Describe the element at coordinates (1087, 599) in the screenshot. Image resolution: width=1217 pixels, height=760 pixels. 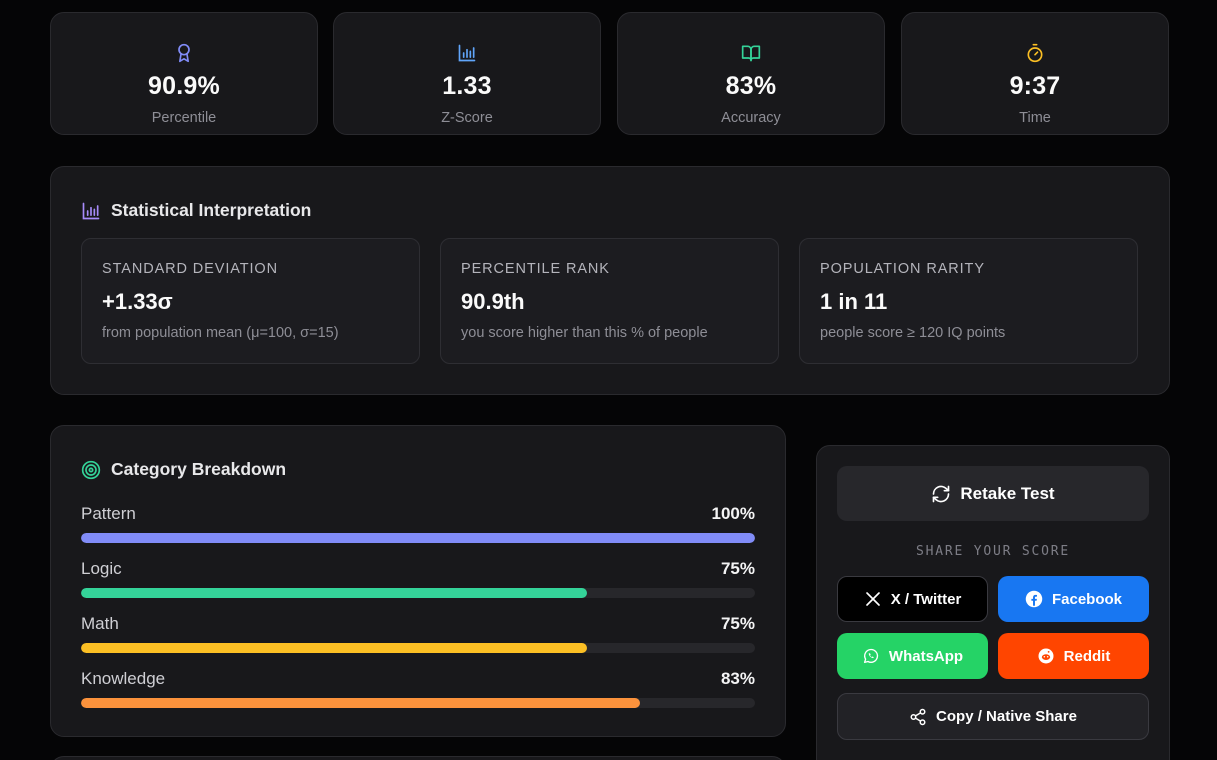
I see `facebook-label: Facebook` at that location.